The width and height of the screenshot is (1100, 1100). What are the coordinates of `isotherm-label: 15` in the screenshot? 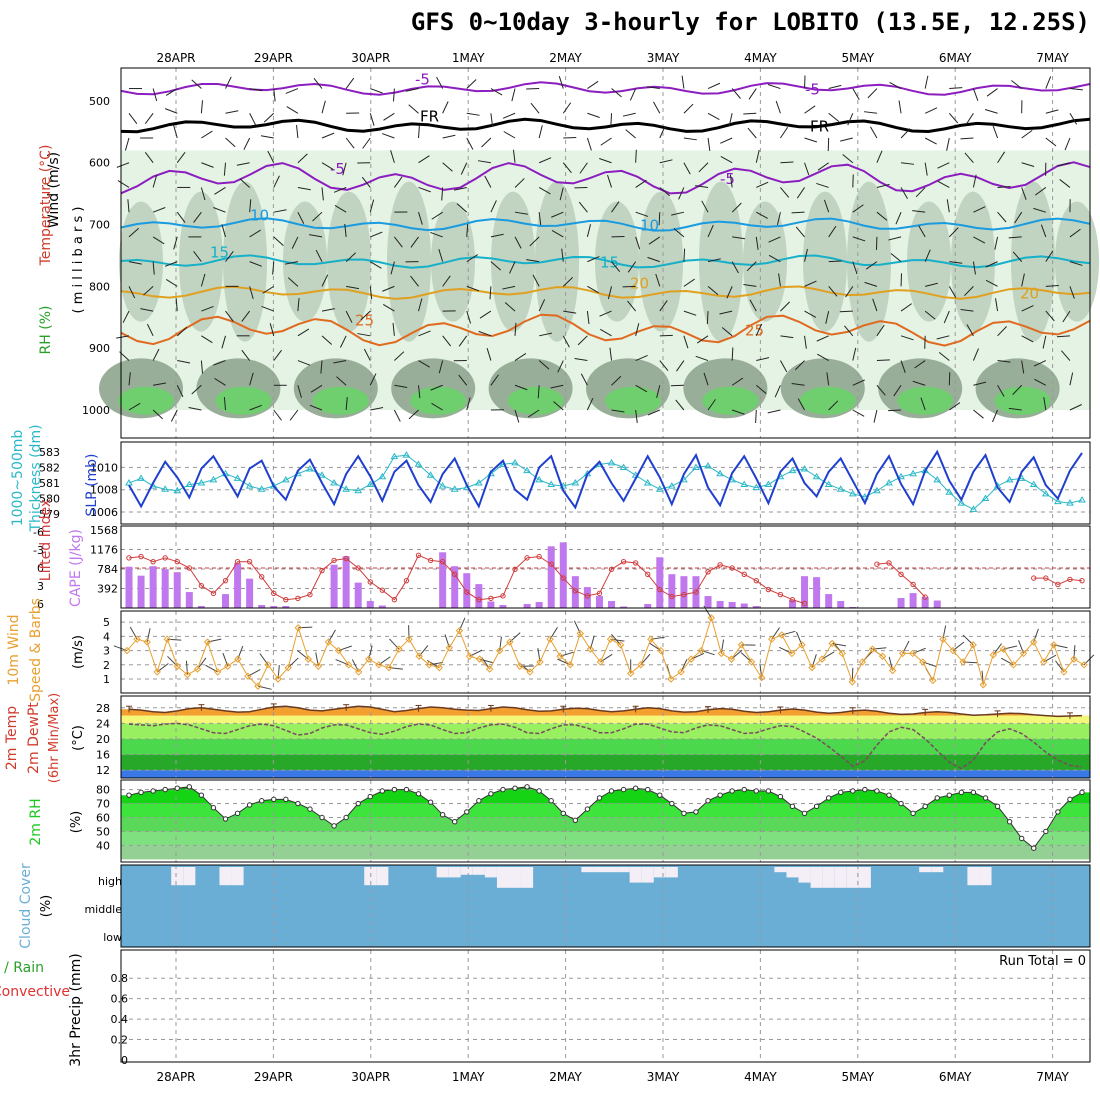 It's located at (219, 253).